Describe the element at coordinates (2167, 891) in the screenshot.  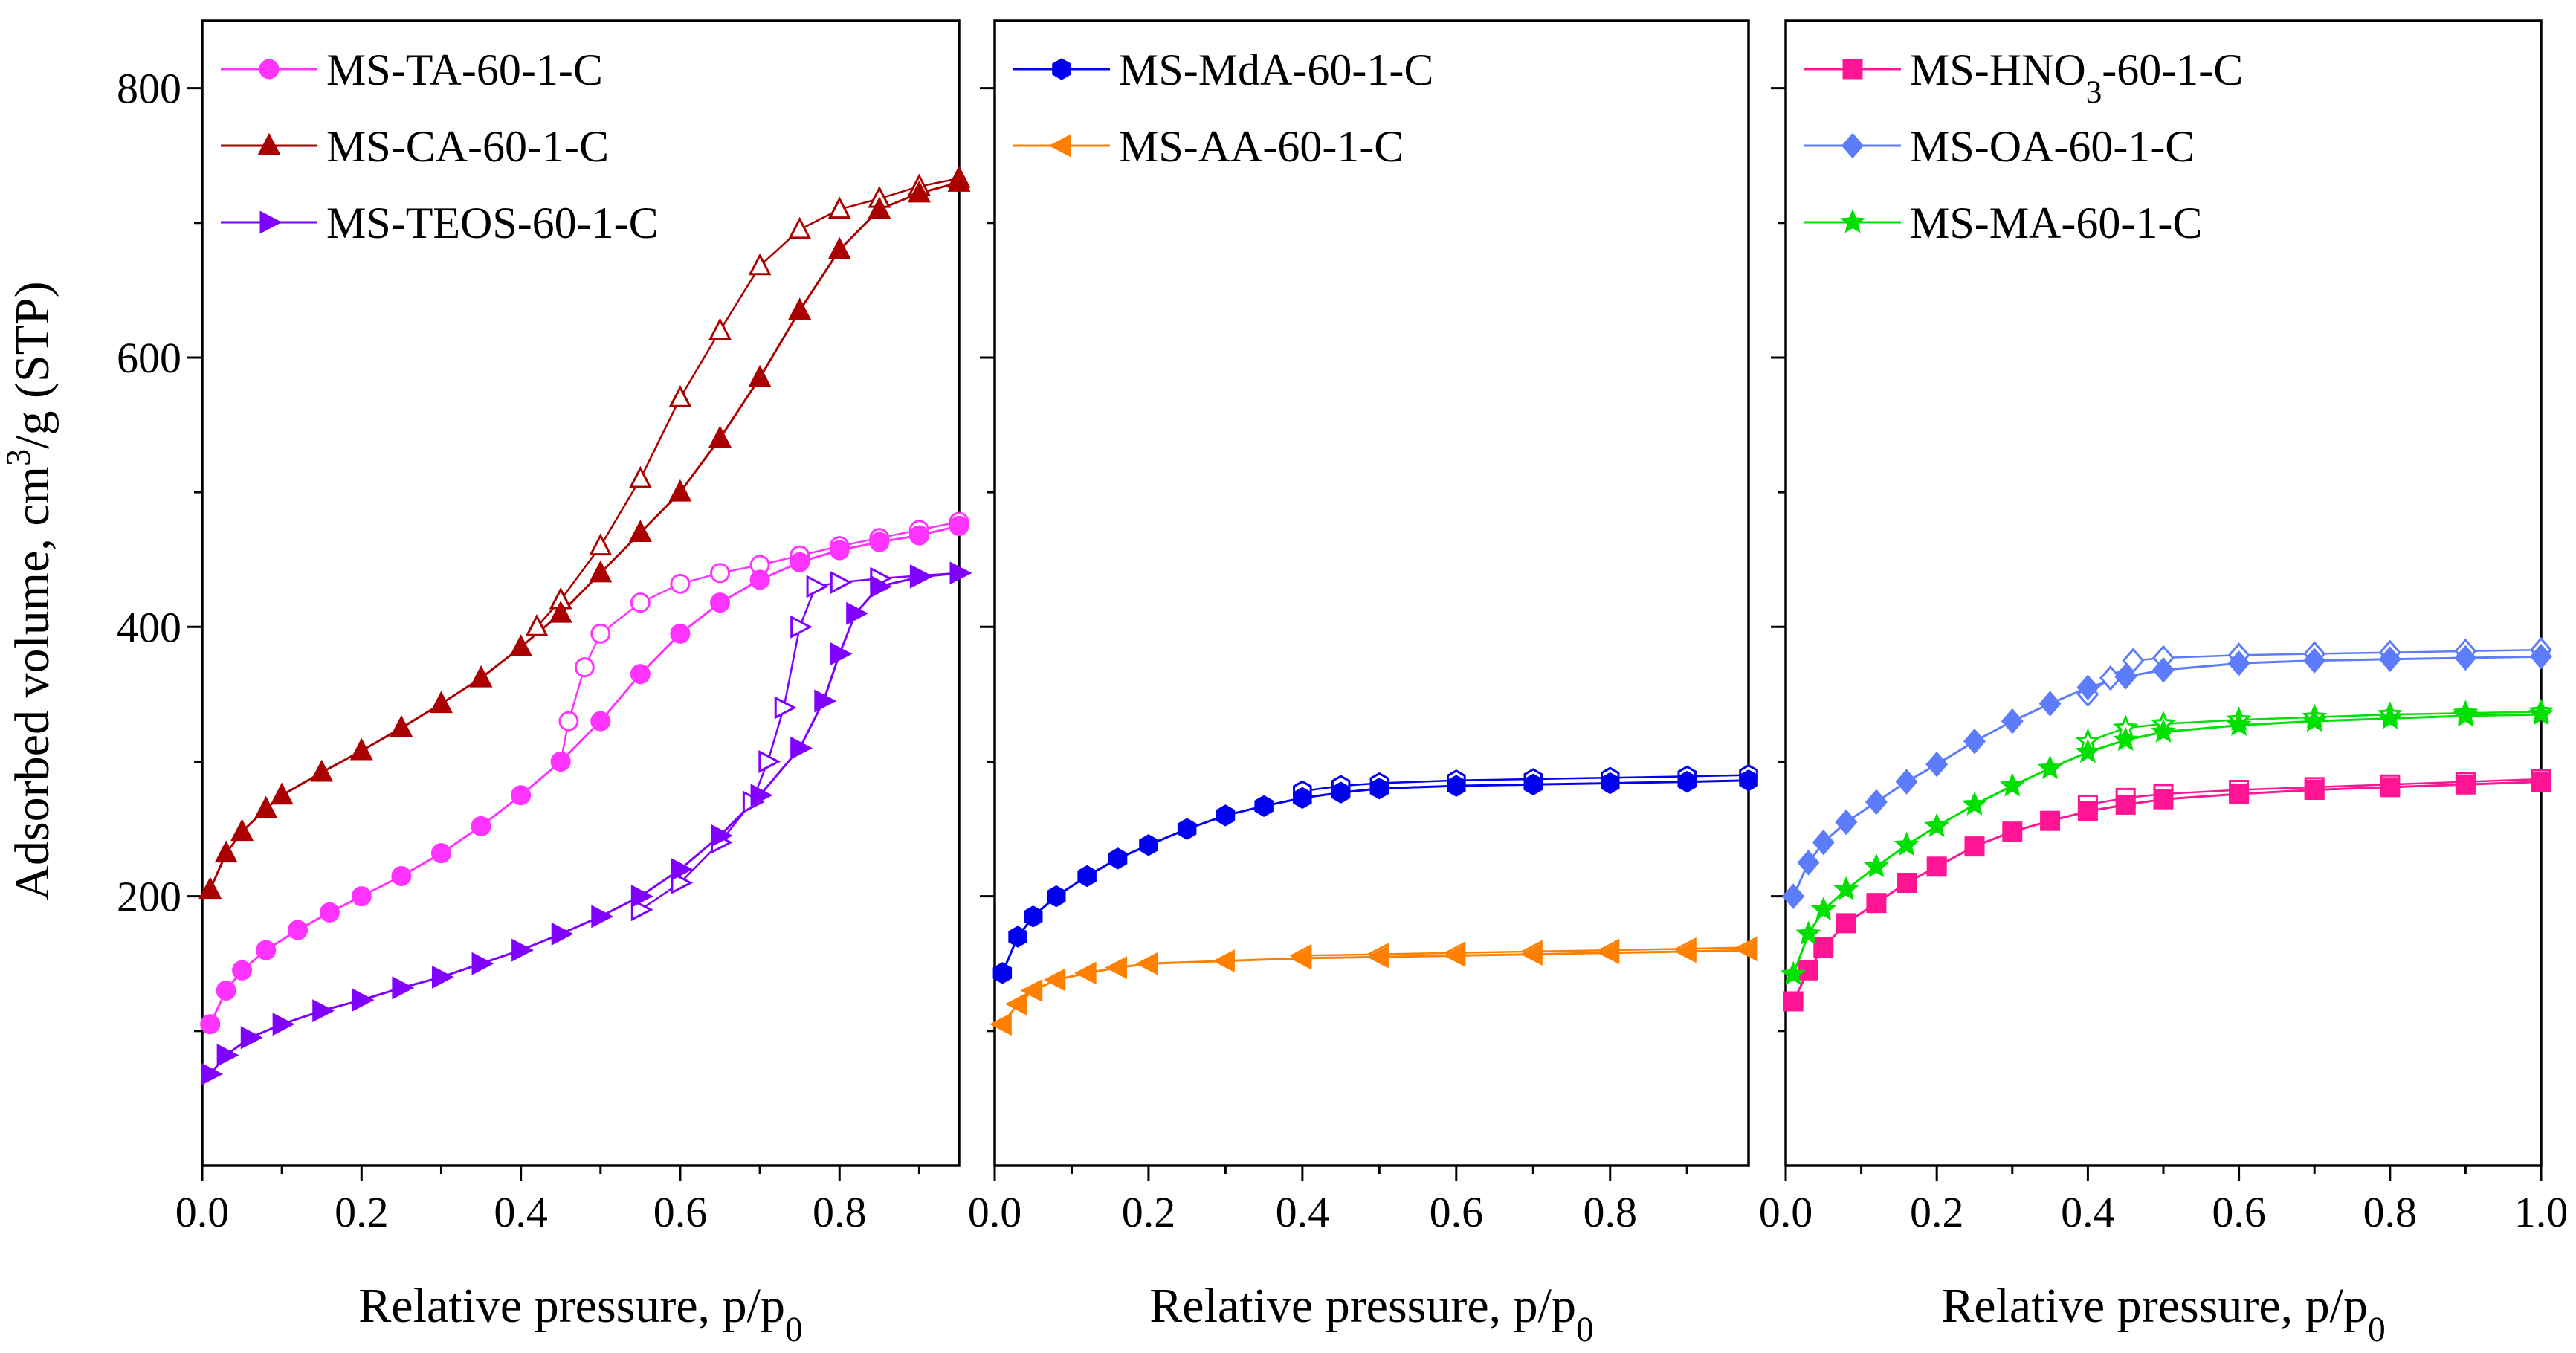
I see `series-MS-HNO3-60-1-C` at that location.